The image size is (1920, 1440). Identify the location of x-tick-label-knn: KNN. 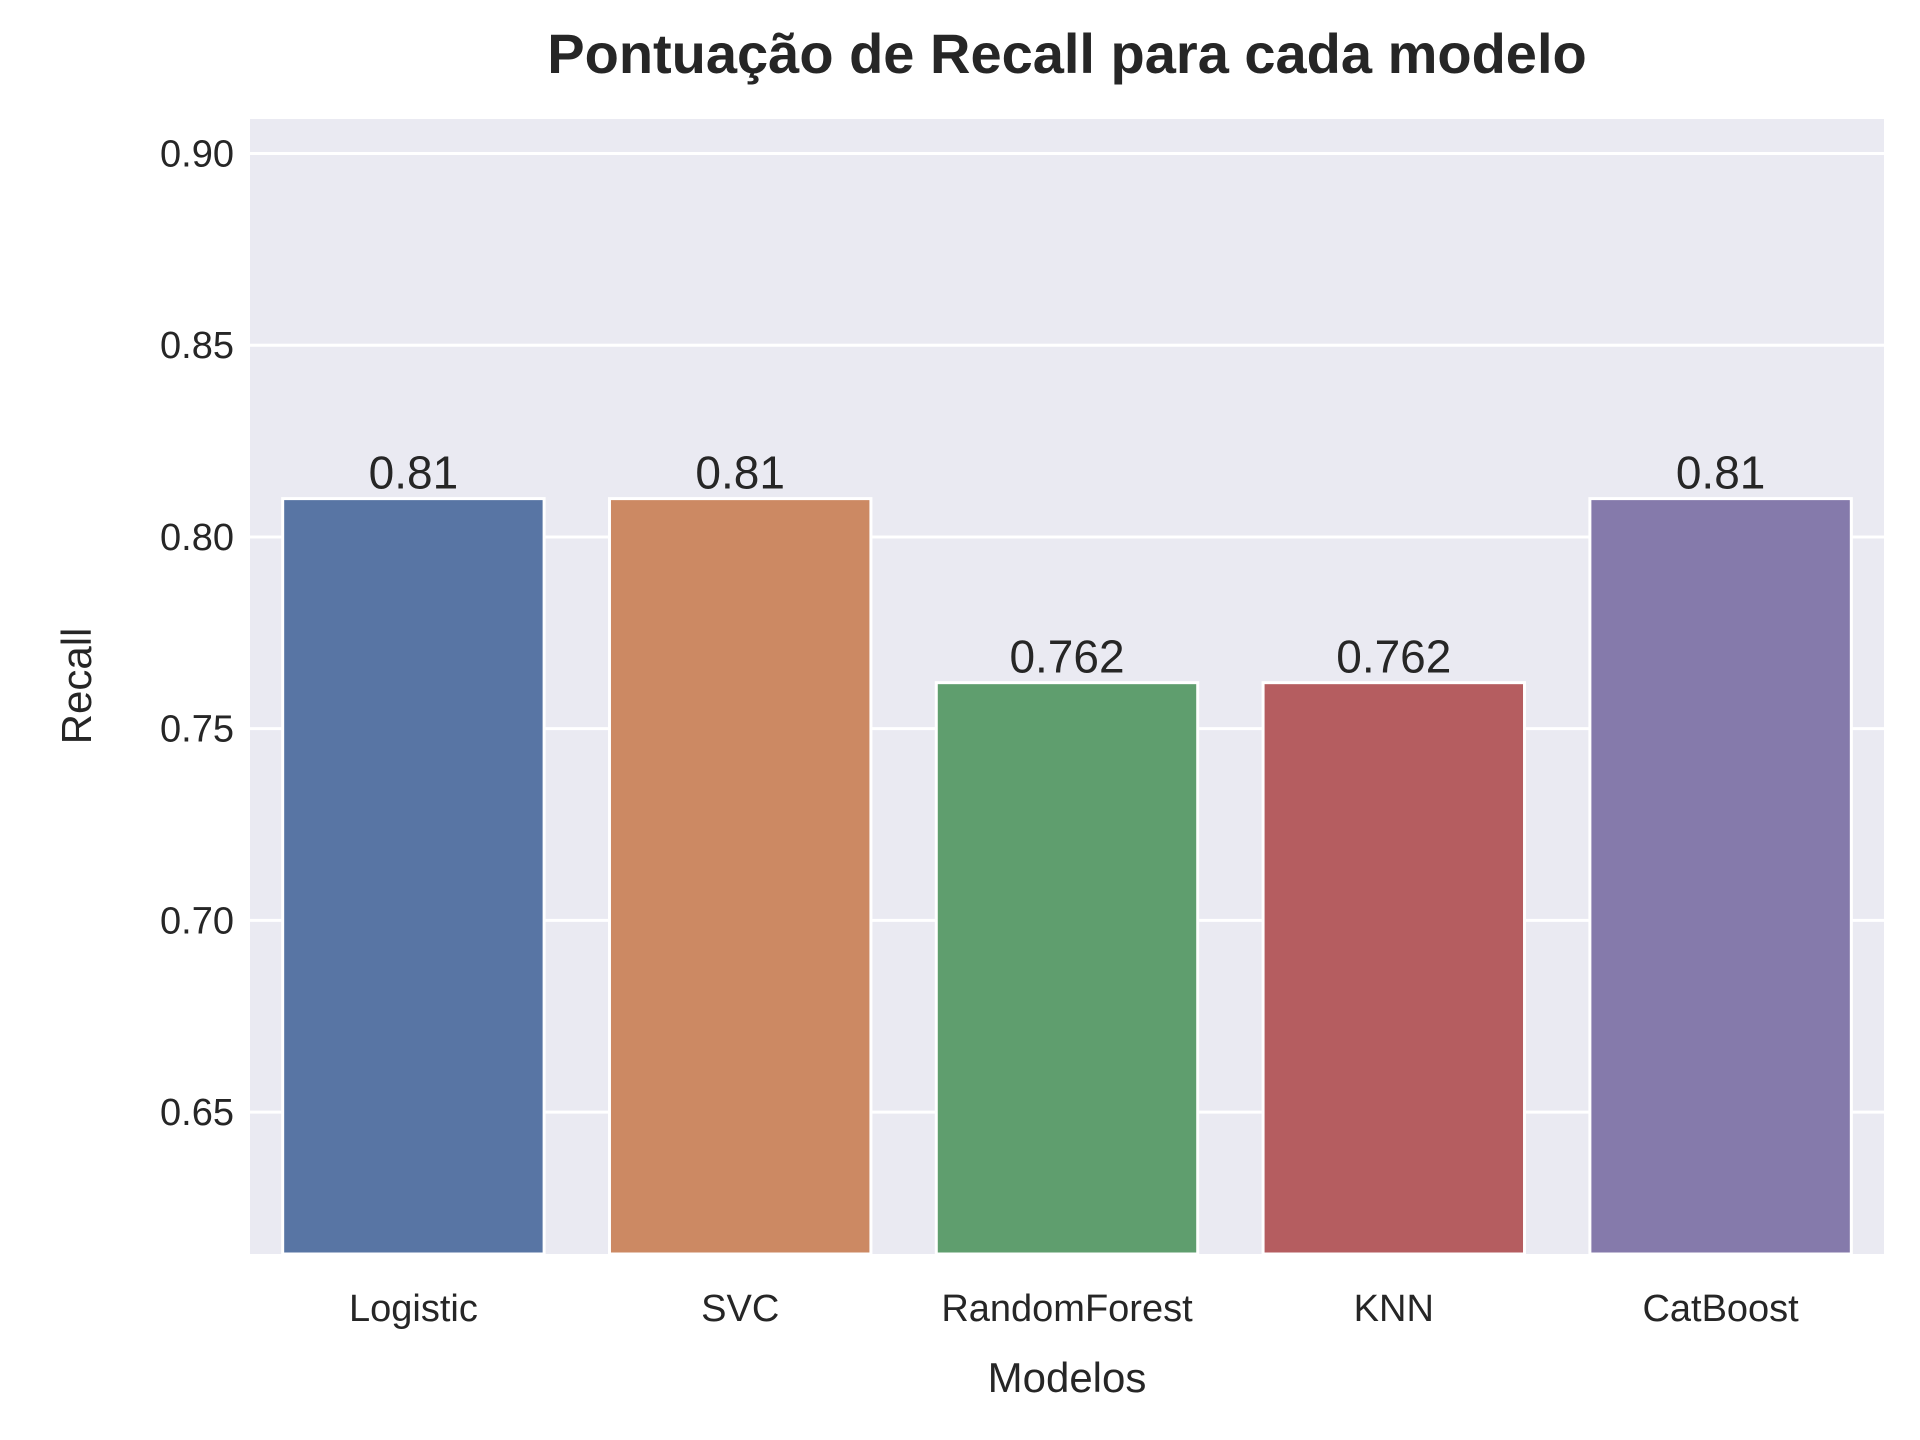
(1394, 1309).